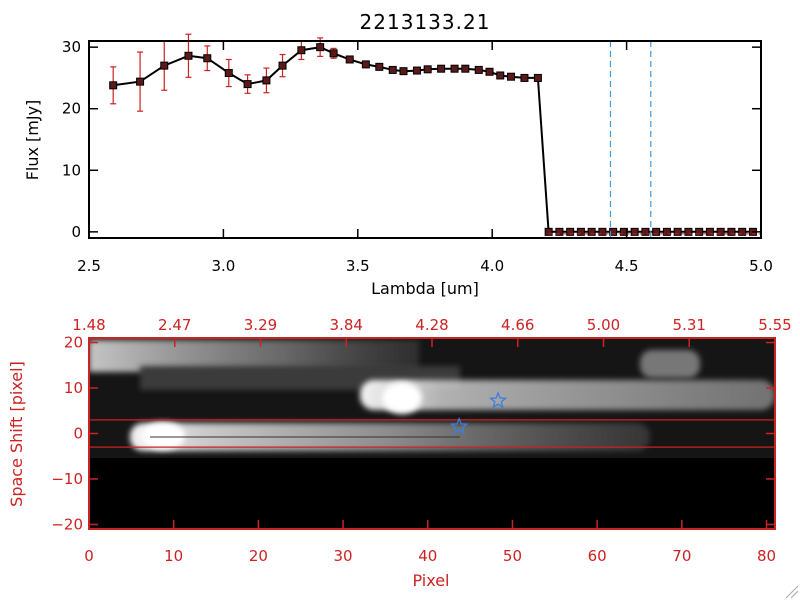 The width and height of the screenshot is (800, 600). What do you see at coordinates (67, 479) in the screenshot?
I see `y-tick-label: −10` at bounding box center [67, 479].